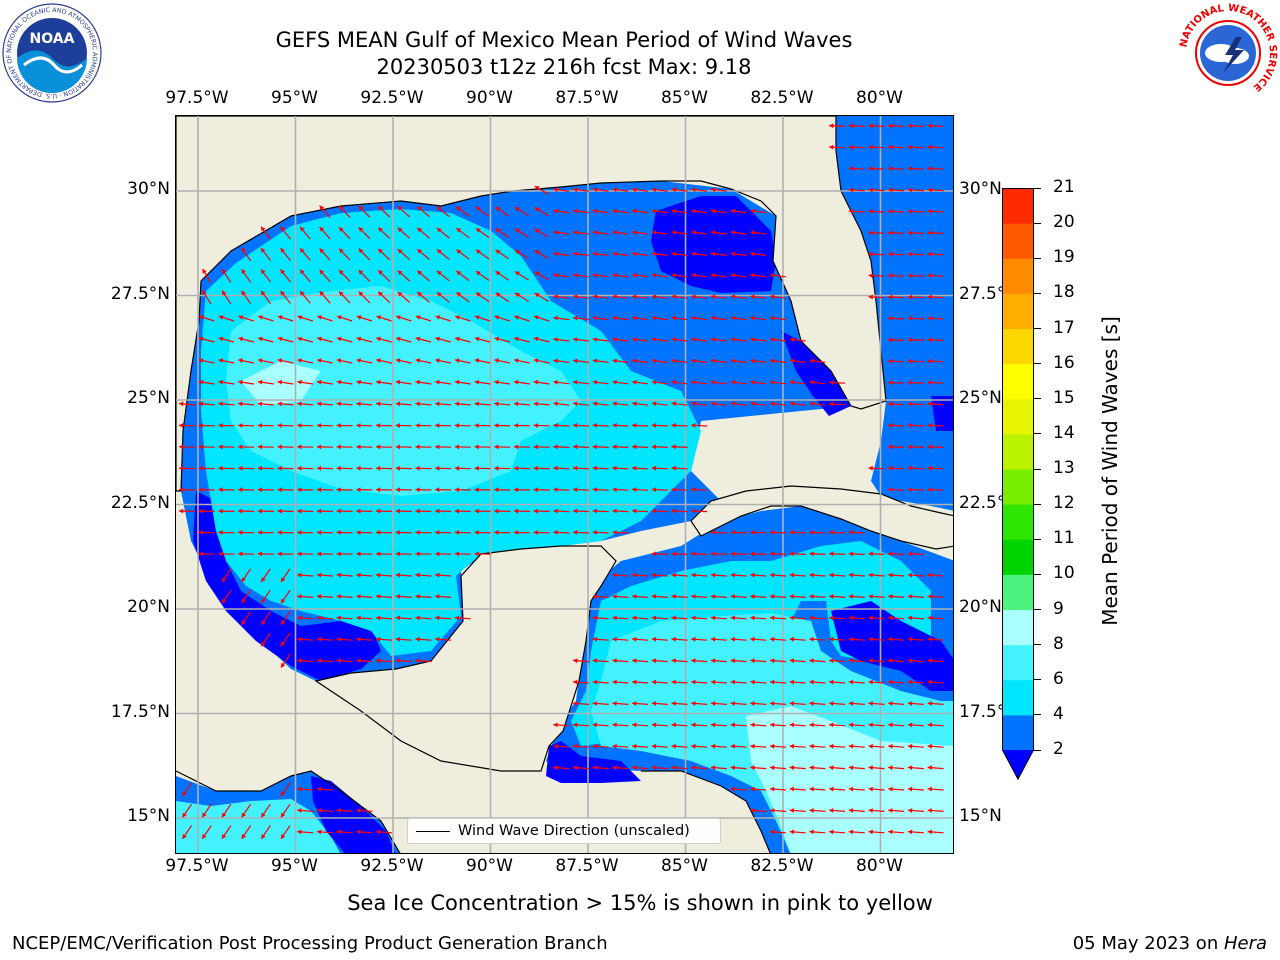 Image resolution: width=1280 pixels, height=960 pixels. I want to click on colorbar-tick-label: 8, so click(1058, 643).